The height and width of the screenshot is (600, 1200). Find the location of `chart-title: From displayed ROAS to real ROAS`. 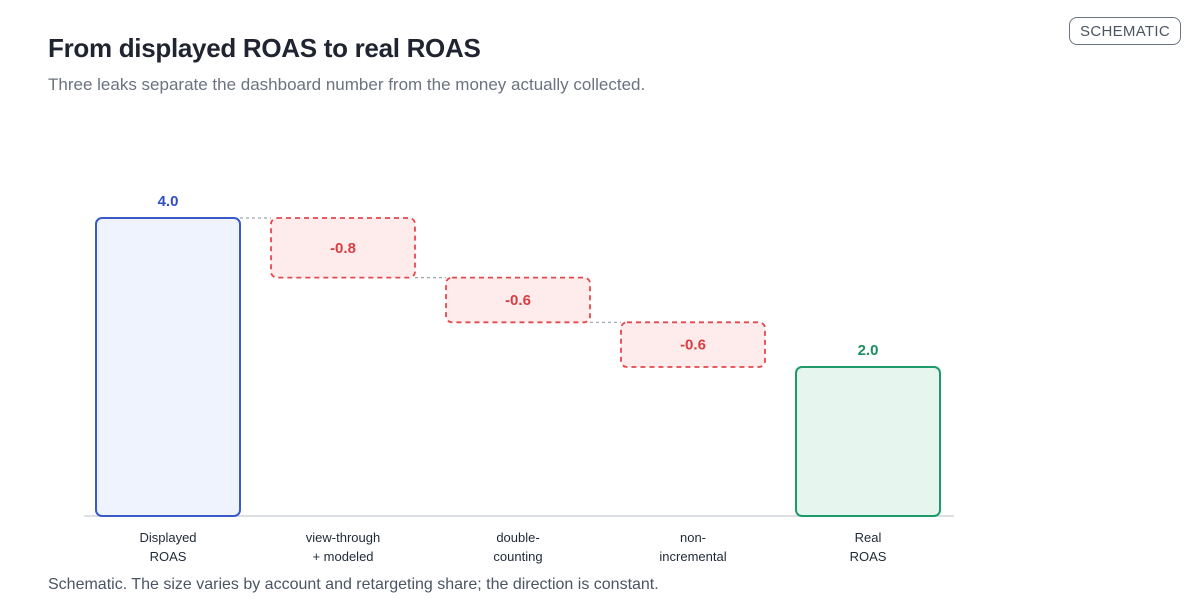

chart-title: From displayed ROAS to real ROAS is located at coordinates (264, 48).